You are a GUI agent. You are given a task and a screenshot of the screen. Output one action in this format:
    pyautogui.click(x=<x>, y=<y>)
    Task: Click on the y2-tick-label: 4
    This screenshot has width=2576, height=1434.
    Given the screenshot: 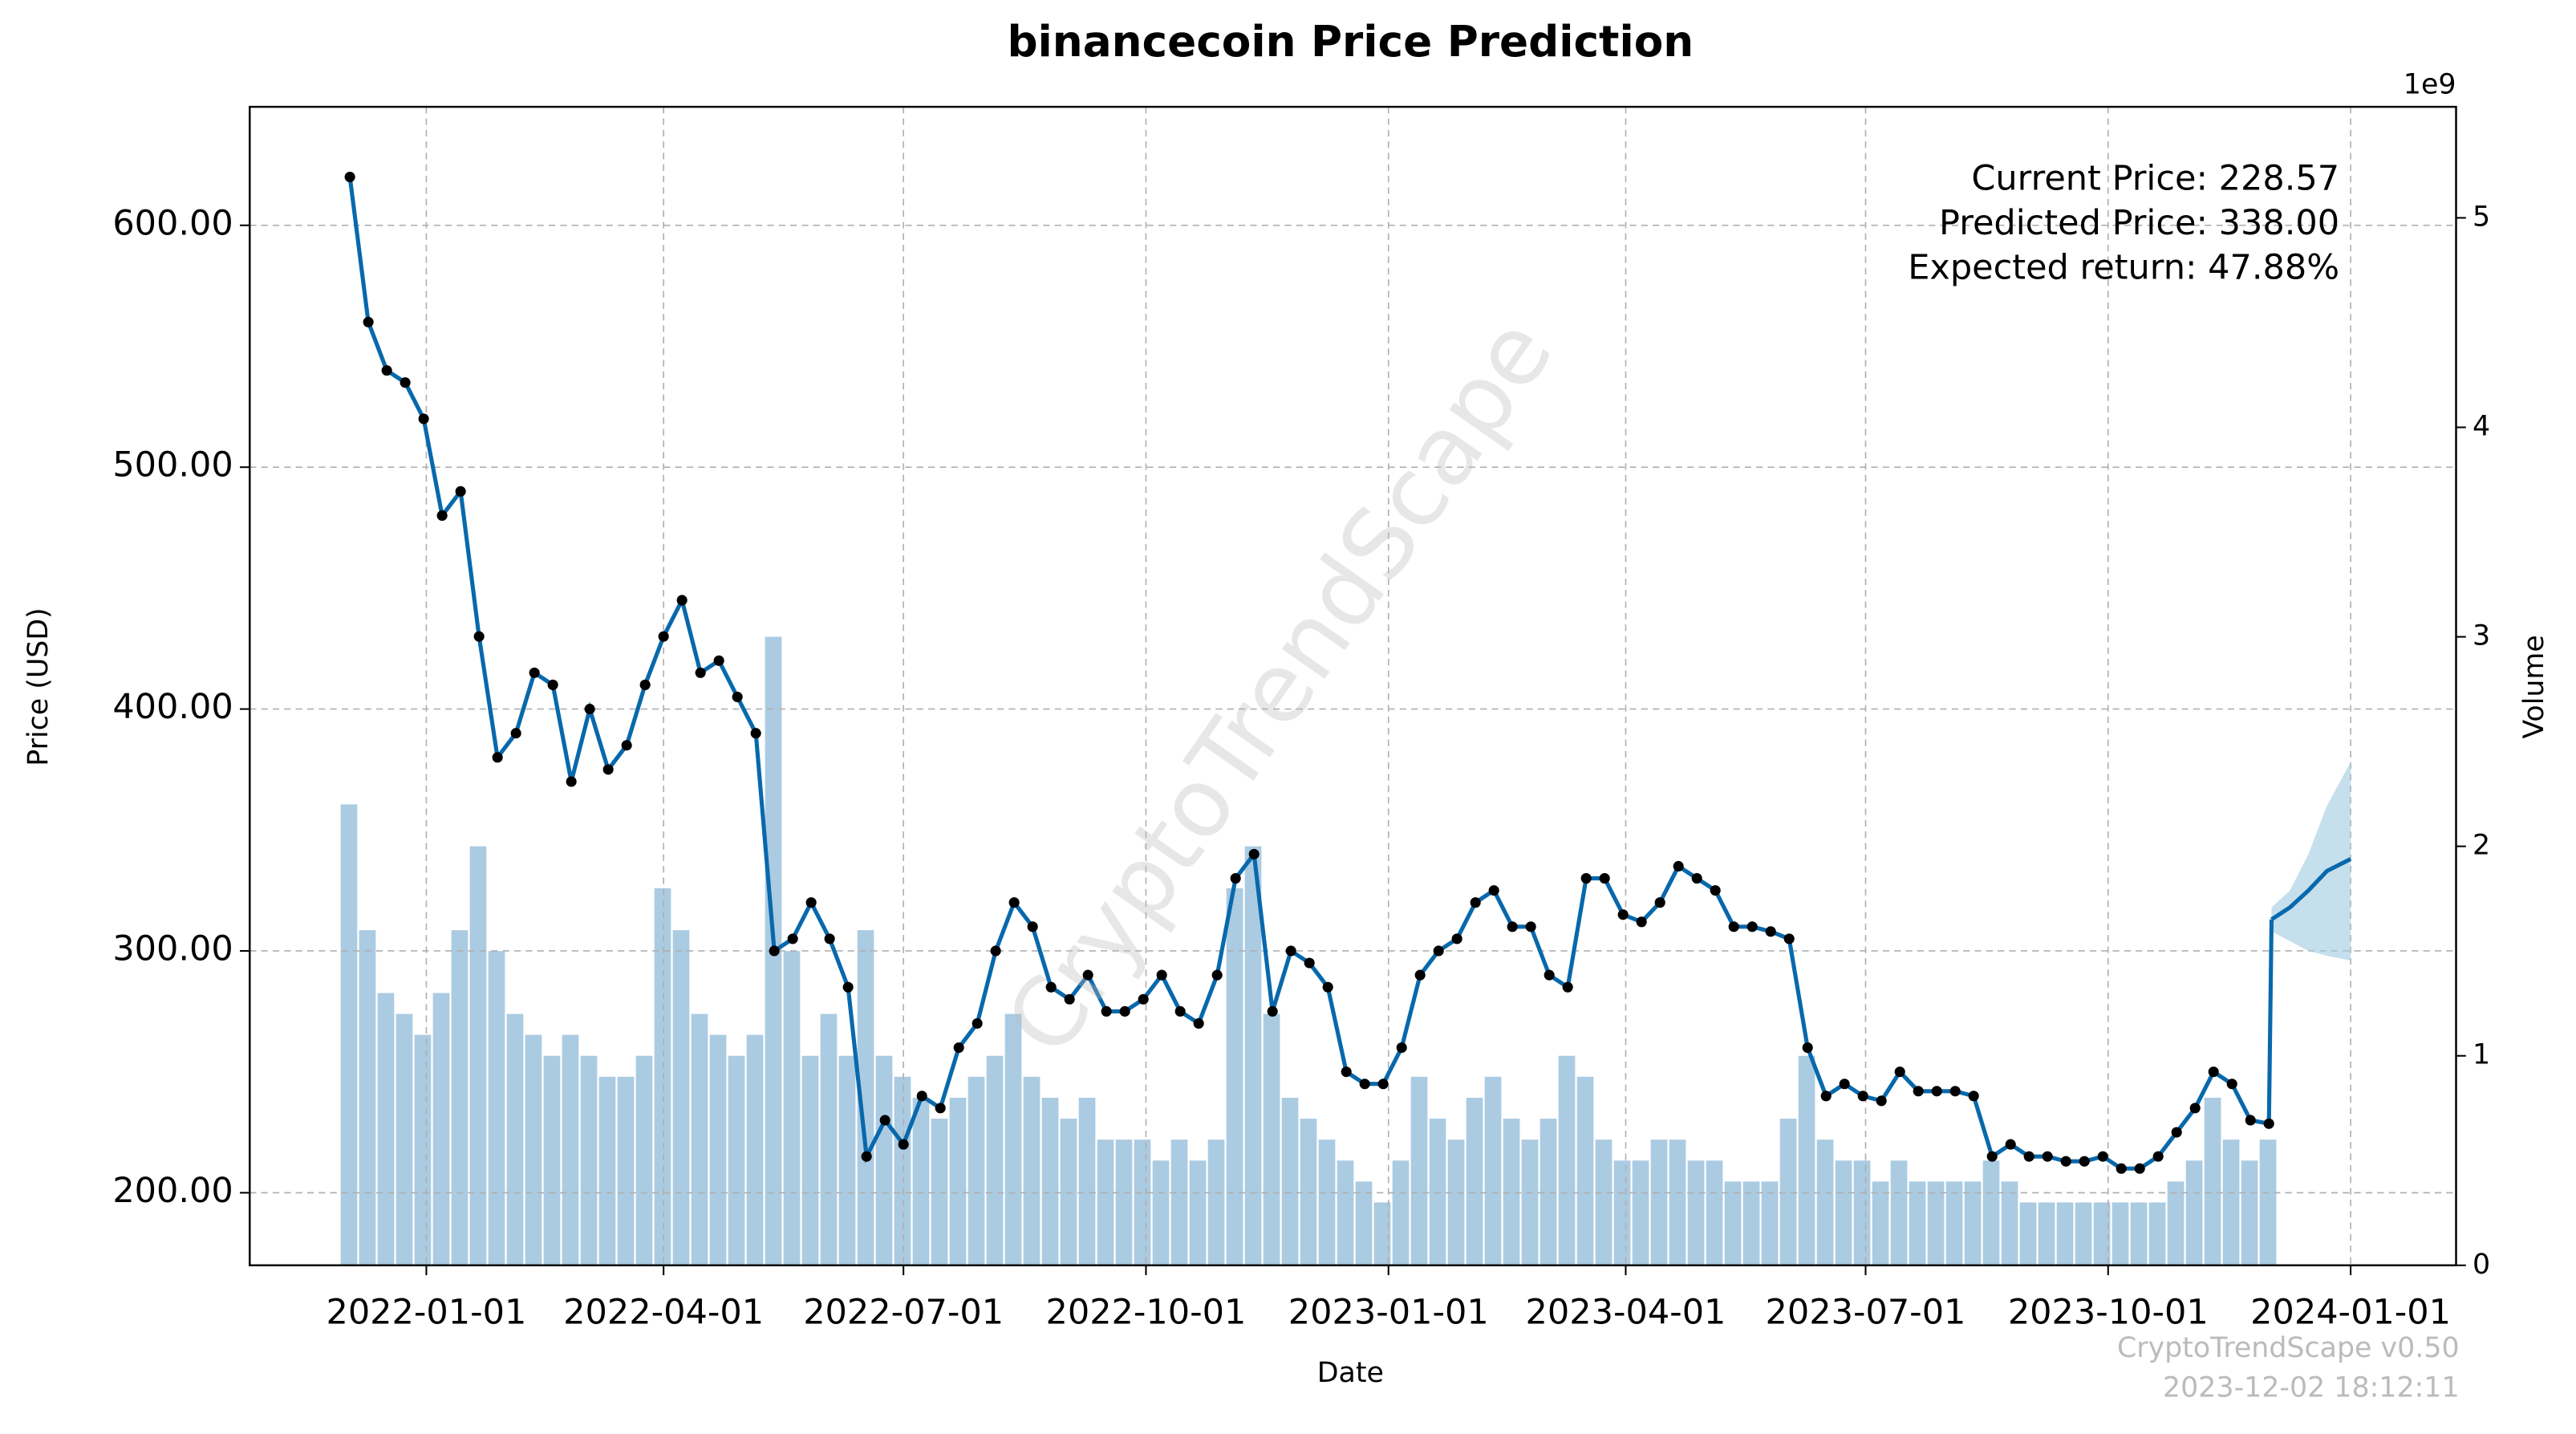 What is the action you would take?
    pyautogui.click(x=2481, y=427)
    